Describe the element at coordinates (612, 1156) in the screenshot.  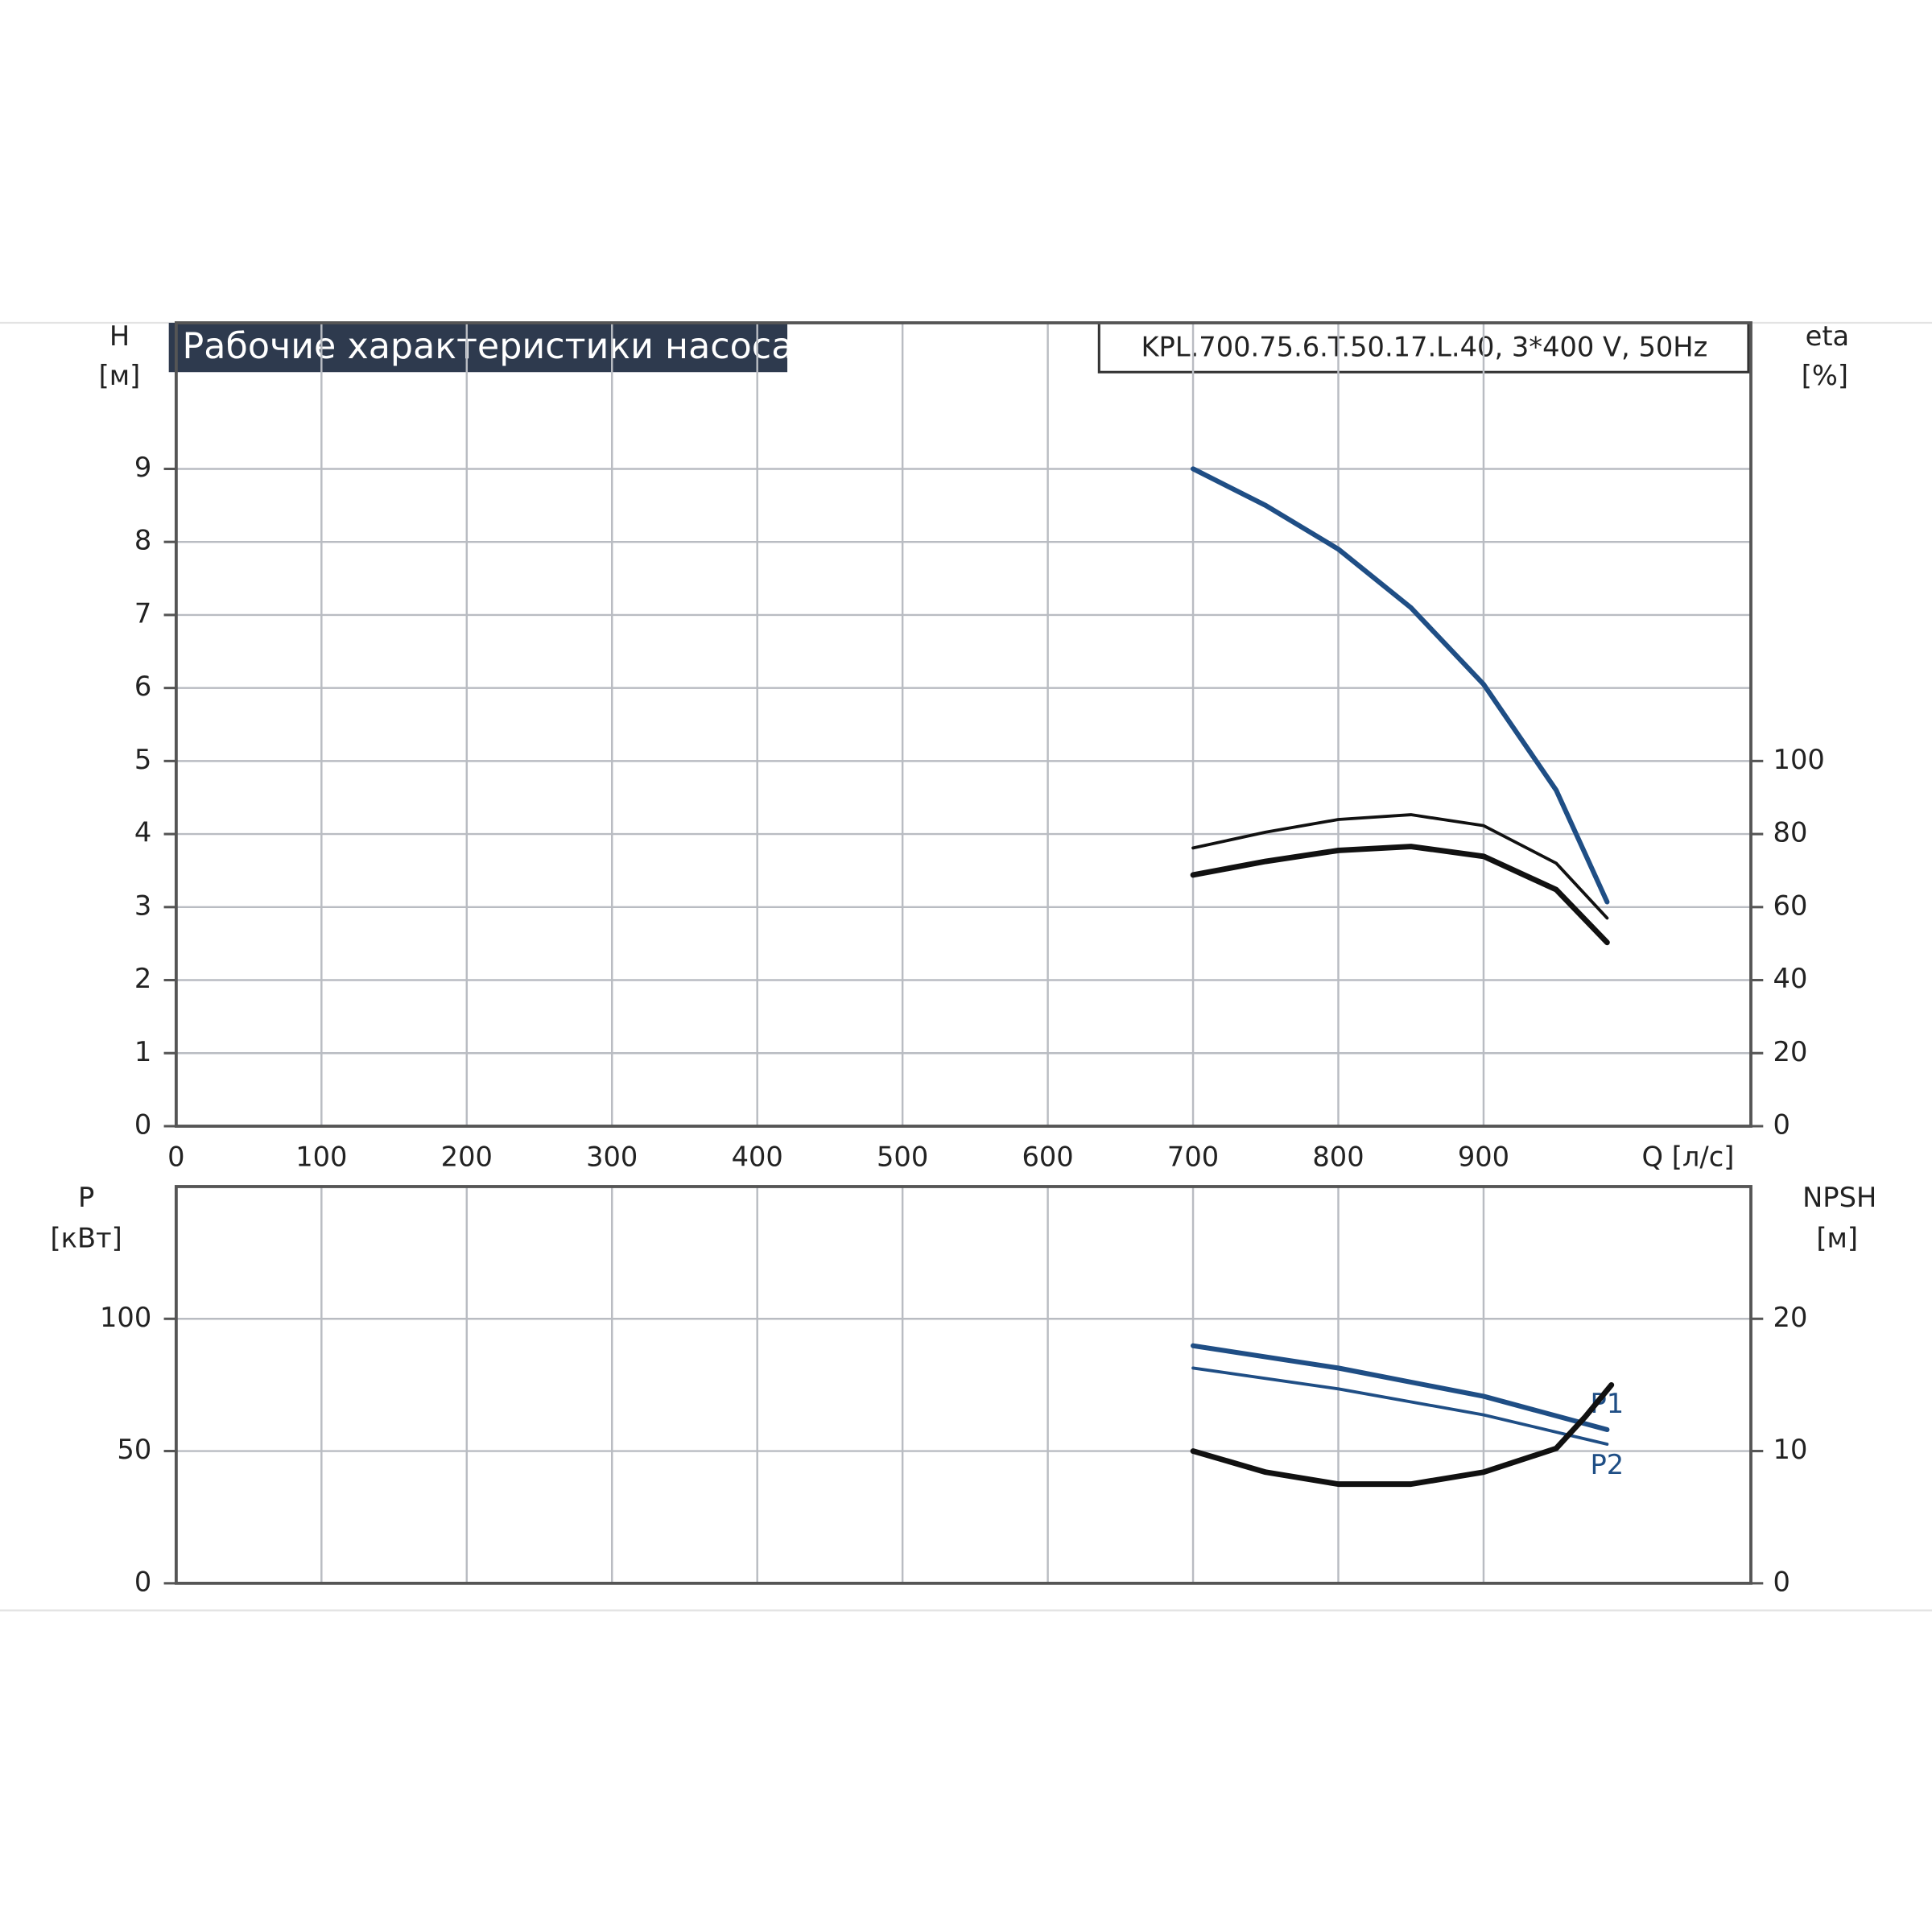
I see `x-tick-label: 300` at that location.